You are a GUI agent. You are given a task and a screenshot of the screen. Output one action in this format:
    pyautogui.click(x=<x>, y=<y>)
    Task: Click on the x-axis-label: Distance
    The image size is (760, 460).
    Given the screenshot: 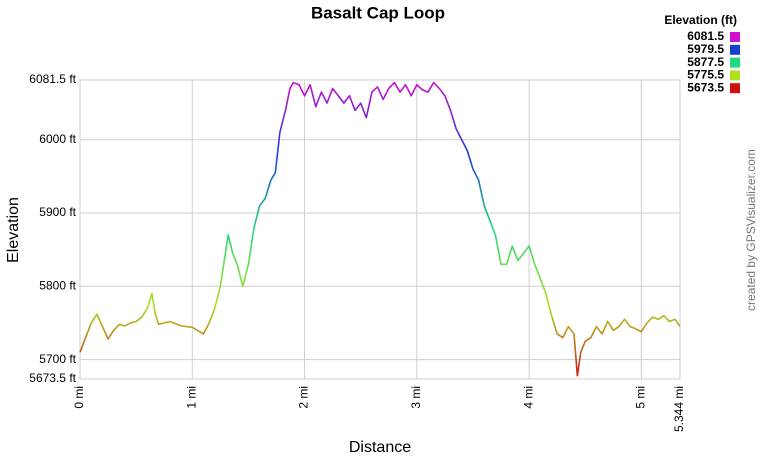 What is the action you would take?
    pyautogui.click(x=380, y=447)
    